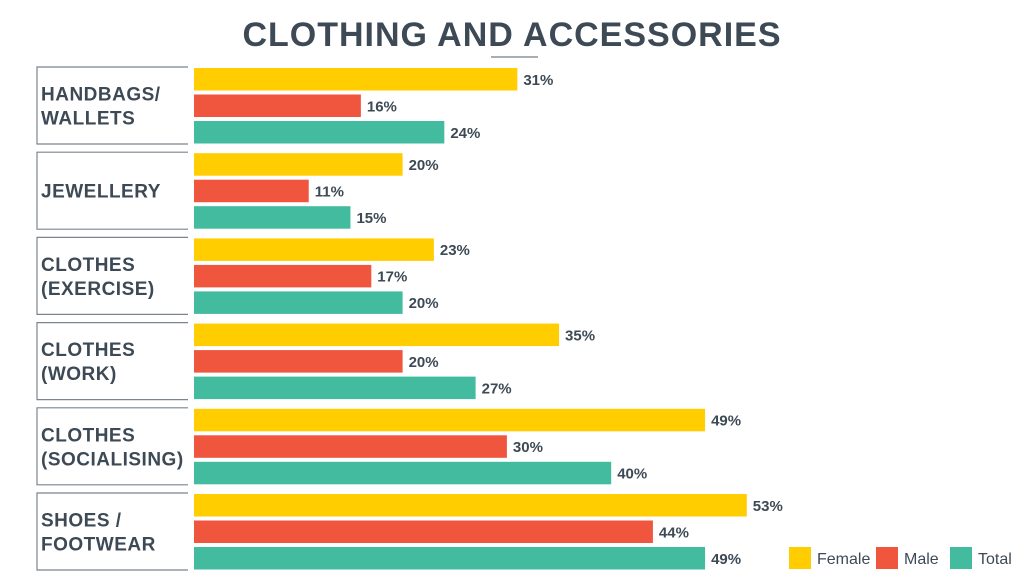 This screenshot has width=1024, height=581. What do you see at coordinates (843, 559) in the screenshot?
I see `legend-label: Female` at bounding box center [843, 559].